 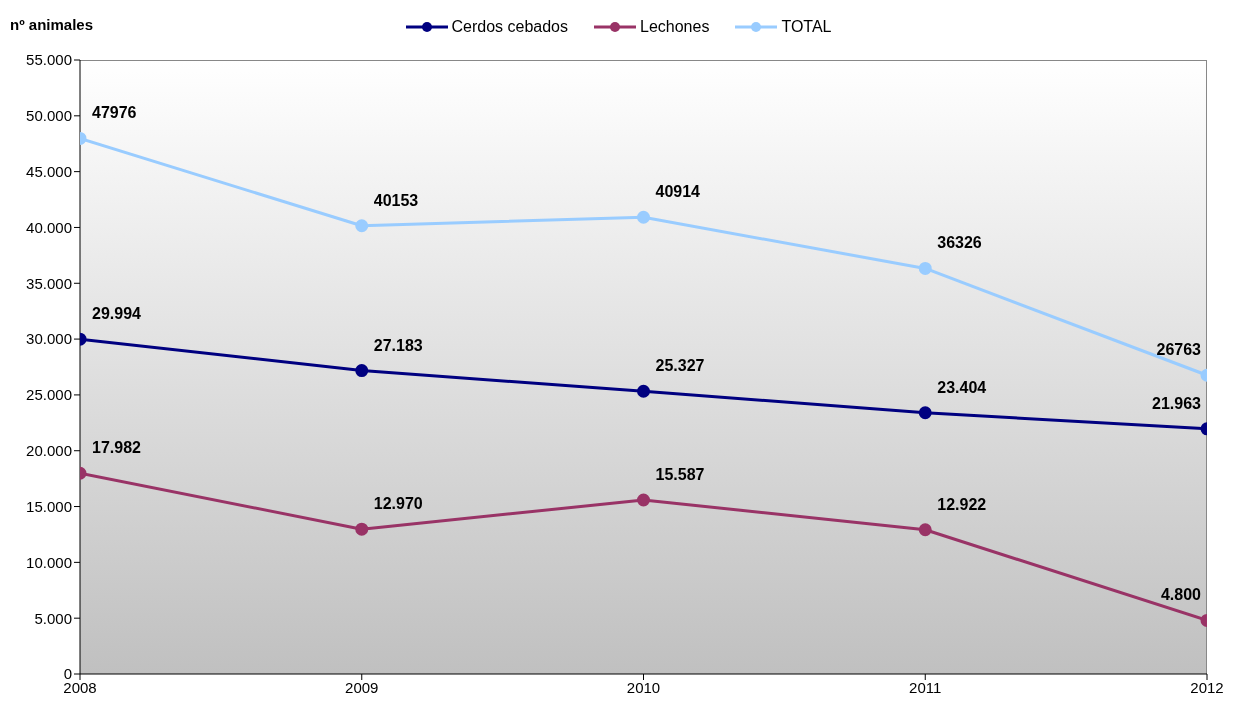 I want to click on y-tick-label: 25.000, so click(x=49, y=395).